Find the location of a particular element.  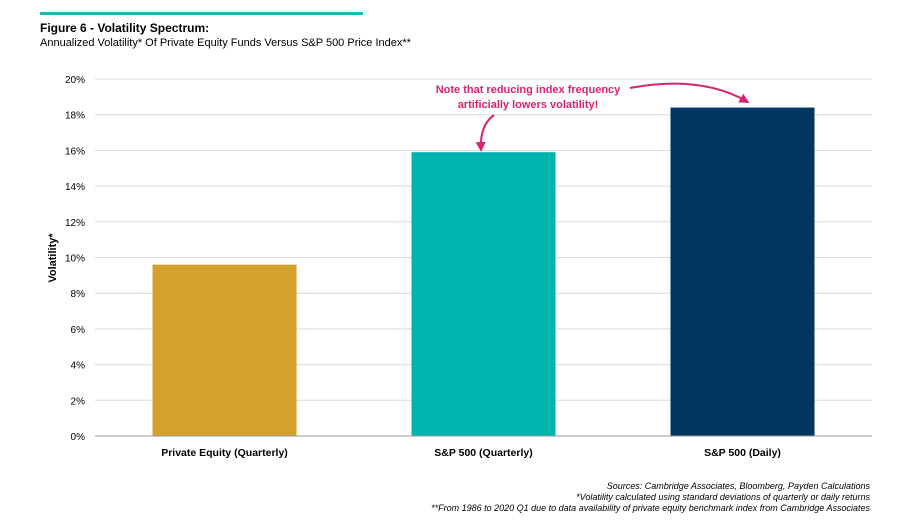

y-tick-label: 18% is located at coordinates (75, 116).